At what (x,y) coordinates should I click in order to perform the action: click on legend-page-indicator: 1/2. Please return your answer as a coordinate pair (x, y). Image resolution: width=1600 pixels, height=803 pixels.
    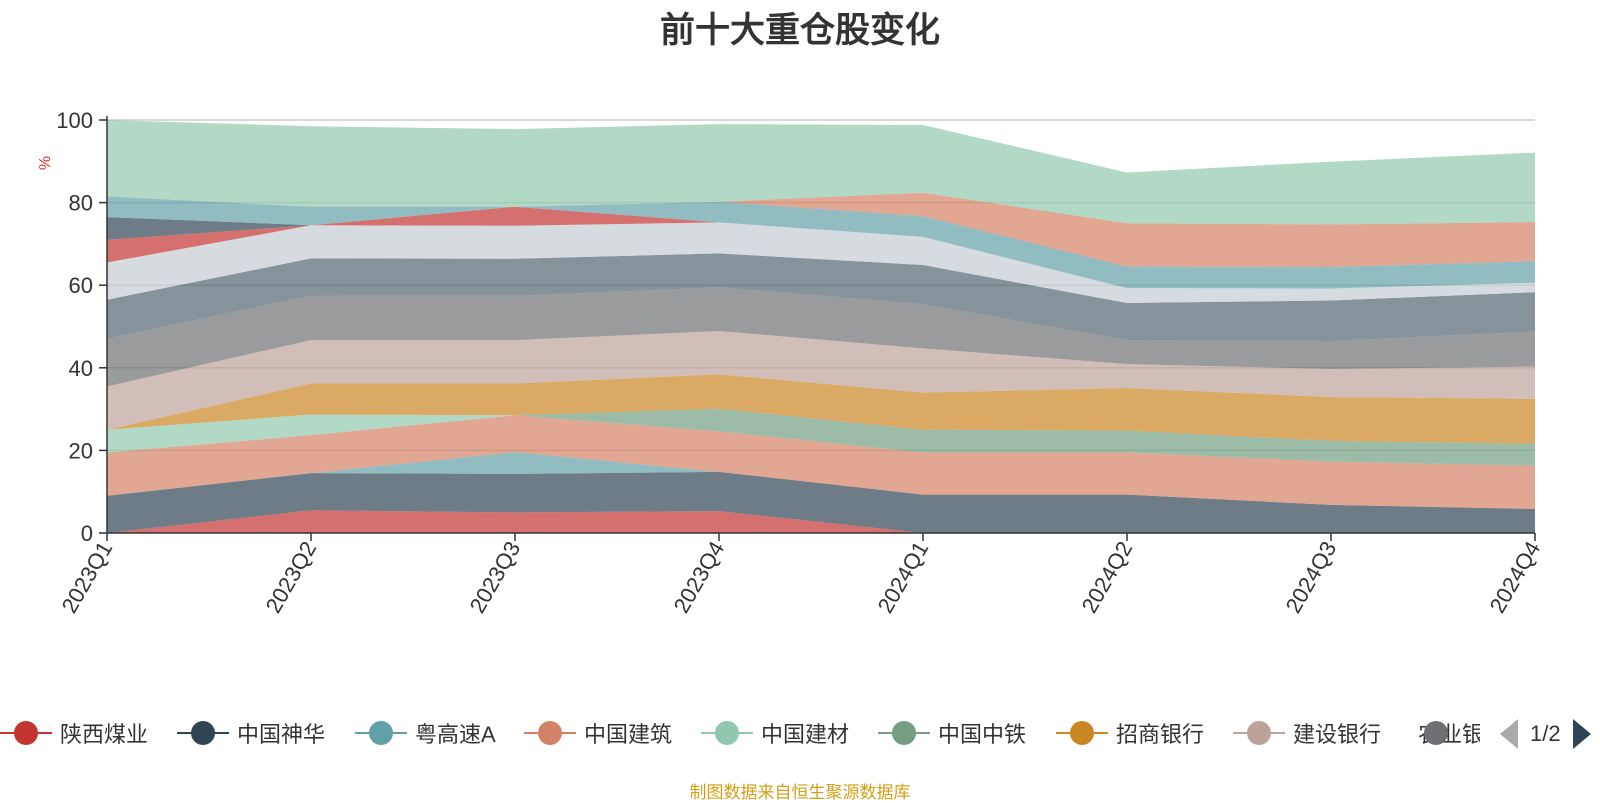
    Looking at the image, I should click on (1545, 733).